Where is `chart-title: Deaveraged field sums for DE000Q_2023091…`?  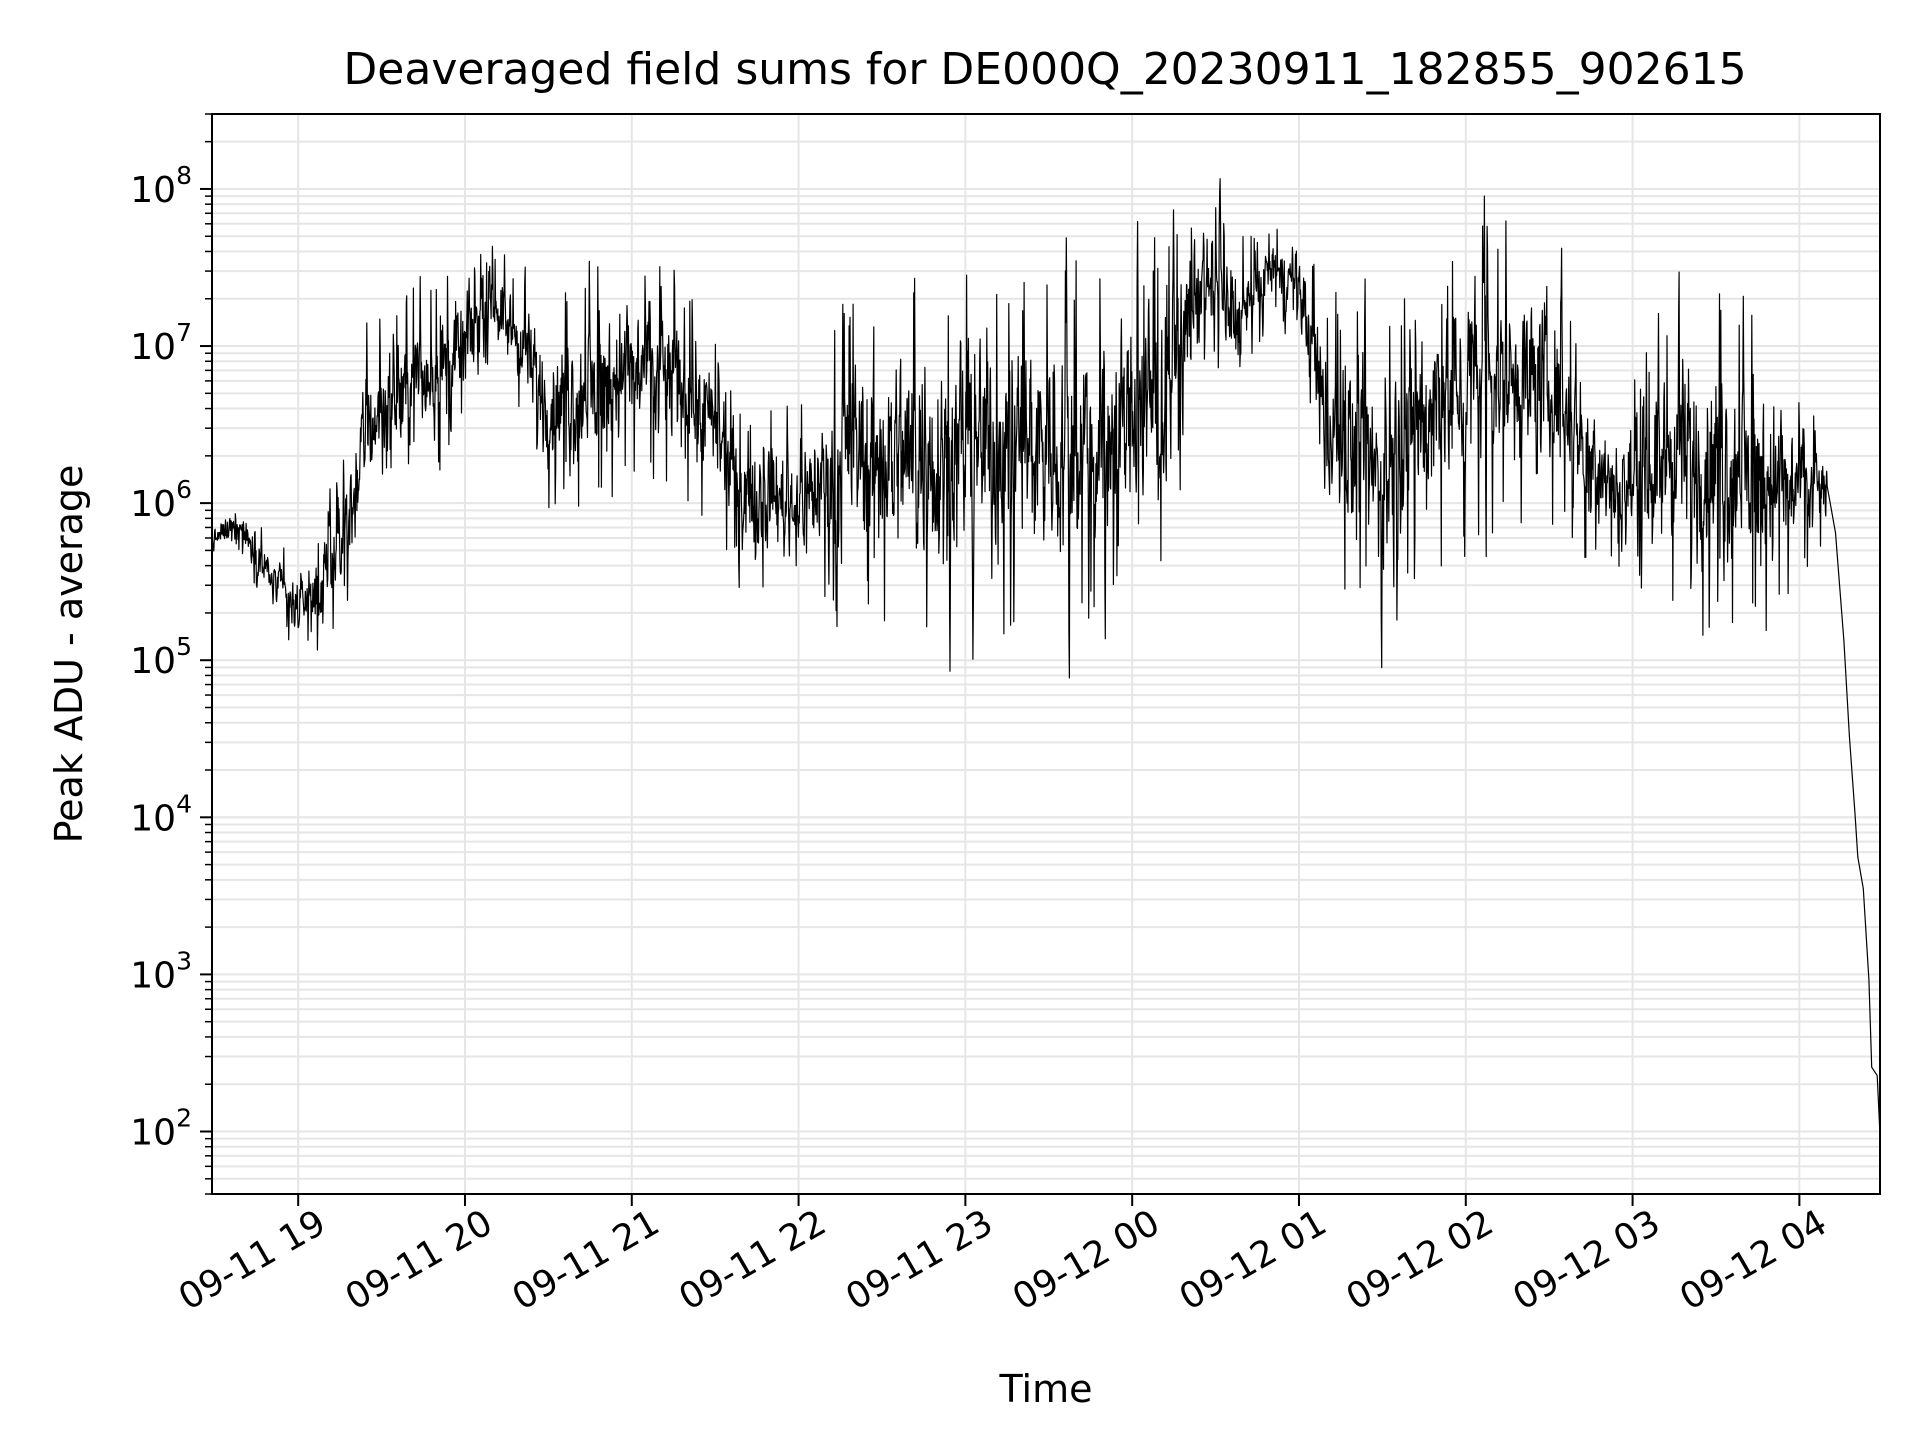 chart-title: Deaveraged field sums for DE000Q_2023091… is located at coordinates (1044, 69).